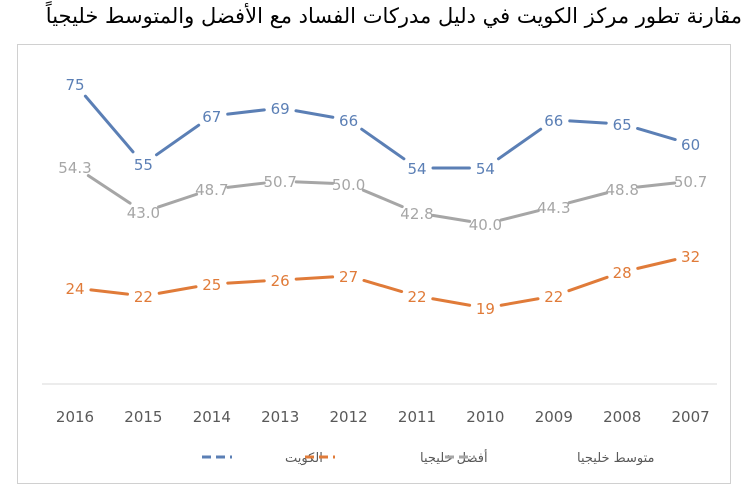 This screenshot has height=500, width=750. Describe the element at coordinates (616, 458) in the screenshot. I see `legend-label: متوسط خليجيا` at that location.